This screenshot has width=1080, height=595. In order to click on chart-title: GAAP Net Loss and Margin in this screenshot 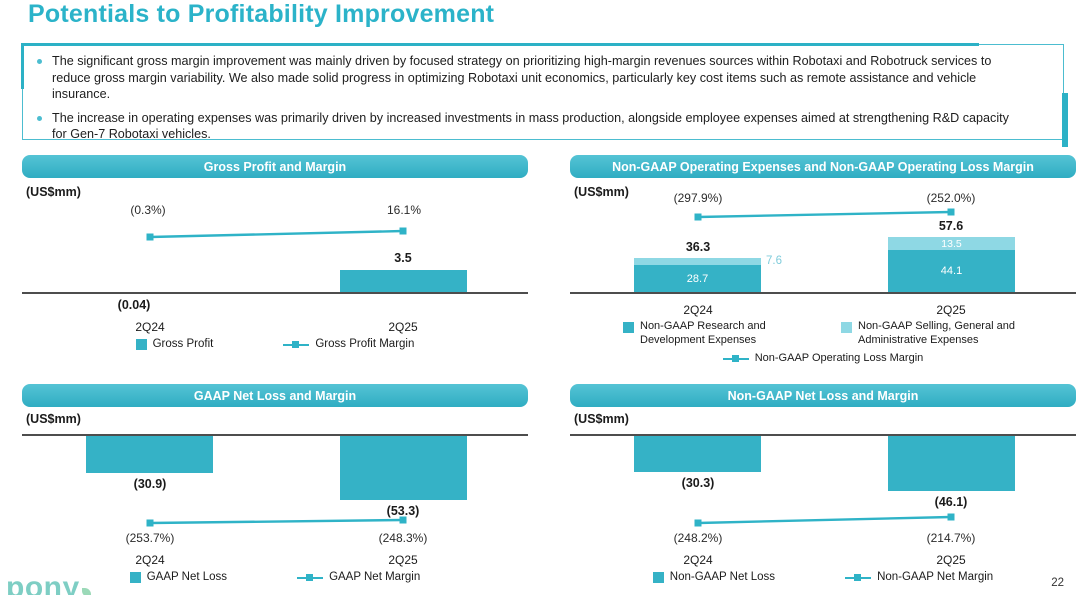, I will do `click(275, 395)`.